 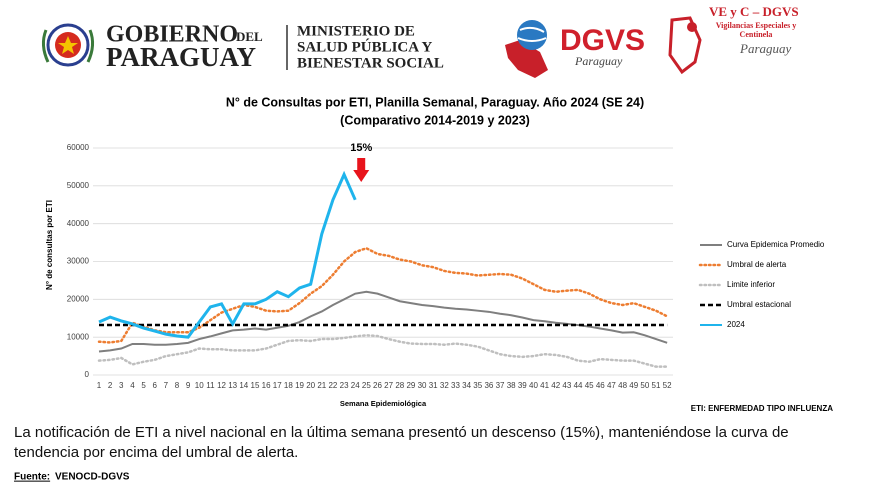 What do you see at coordinates (555, 385) in the screenshot?
I see `x-tick-label: 42` at bounding box center [555, 385].